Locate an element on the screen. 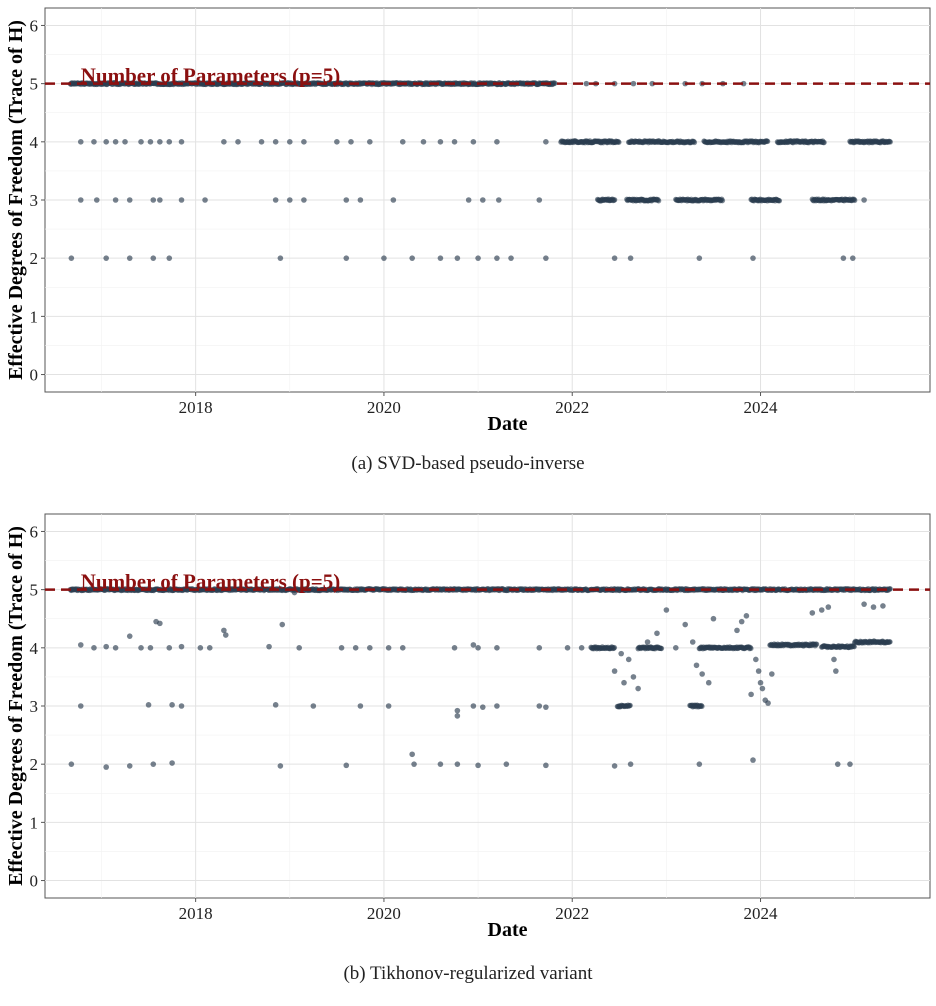  chart1-reference-label: Number of Parameters (p=5) is located at coordinates (210, 582).